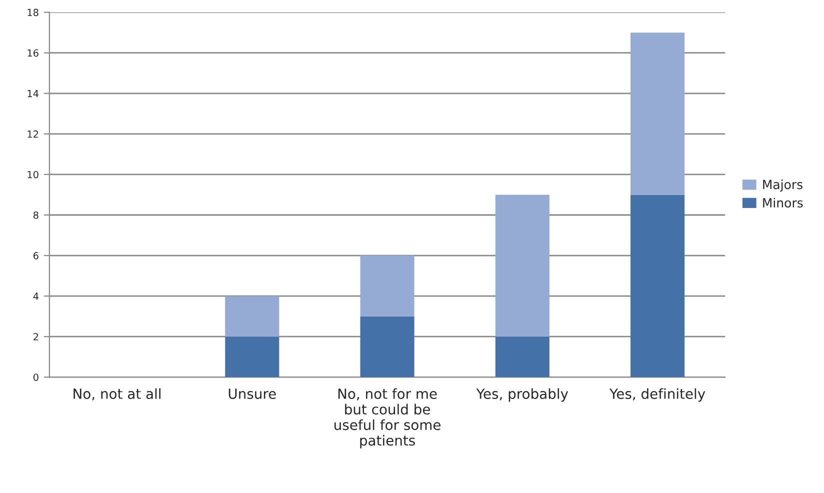 This screenshot has height=493, width=824. What do you see at coordinates (33, 53) in the screenshot?
I see `y-tick-label: 16` at bounding box center [33, 53].